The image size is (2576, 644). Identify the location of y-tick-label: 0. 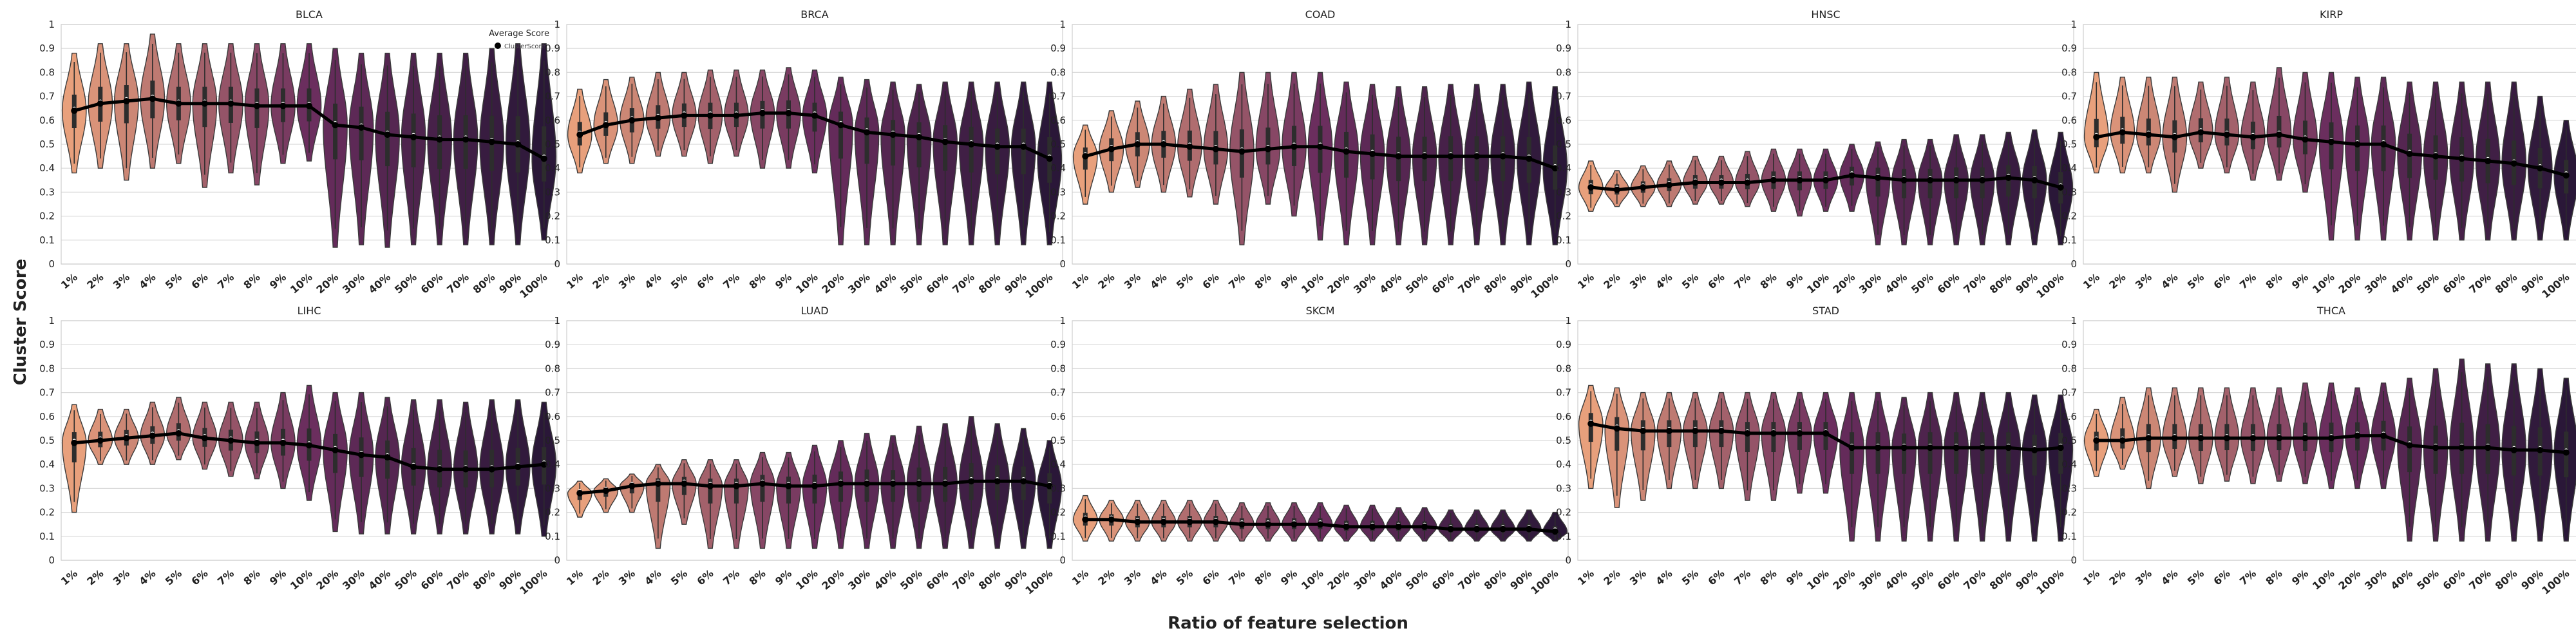
(557, 560).